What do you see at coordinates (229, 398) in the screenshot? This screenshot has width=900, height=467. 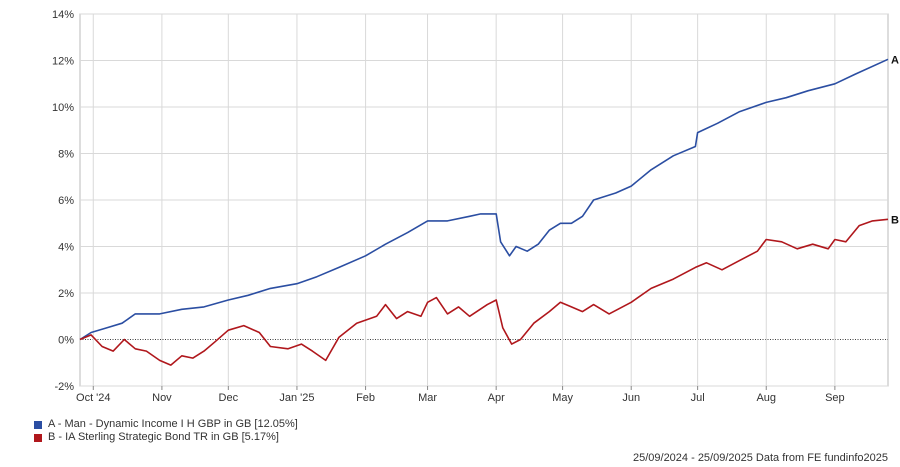 I see `x-tick-label: Dec` at bounding box center [229, 398].